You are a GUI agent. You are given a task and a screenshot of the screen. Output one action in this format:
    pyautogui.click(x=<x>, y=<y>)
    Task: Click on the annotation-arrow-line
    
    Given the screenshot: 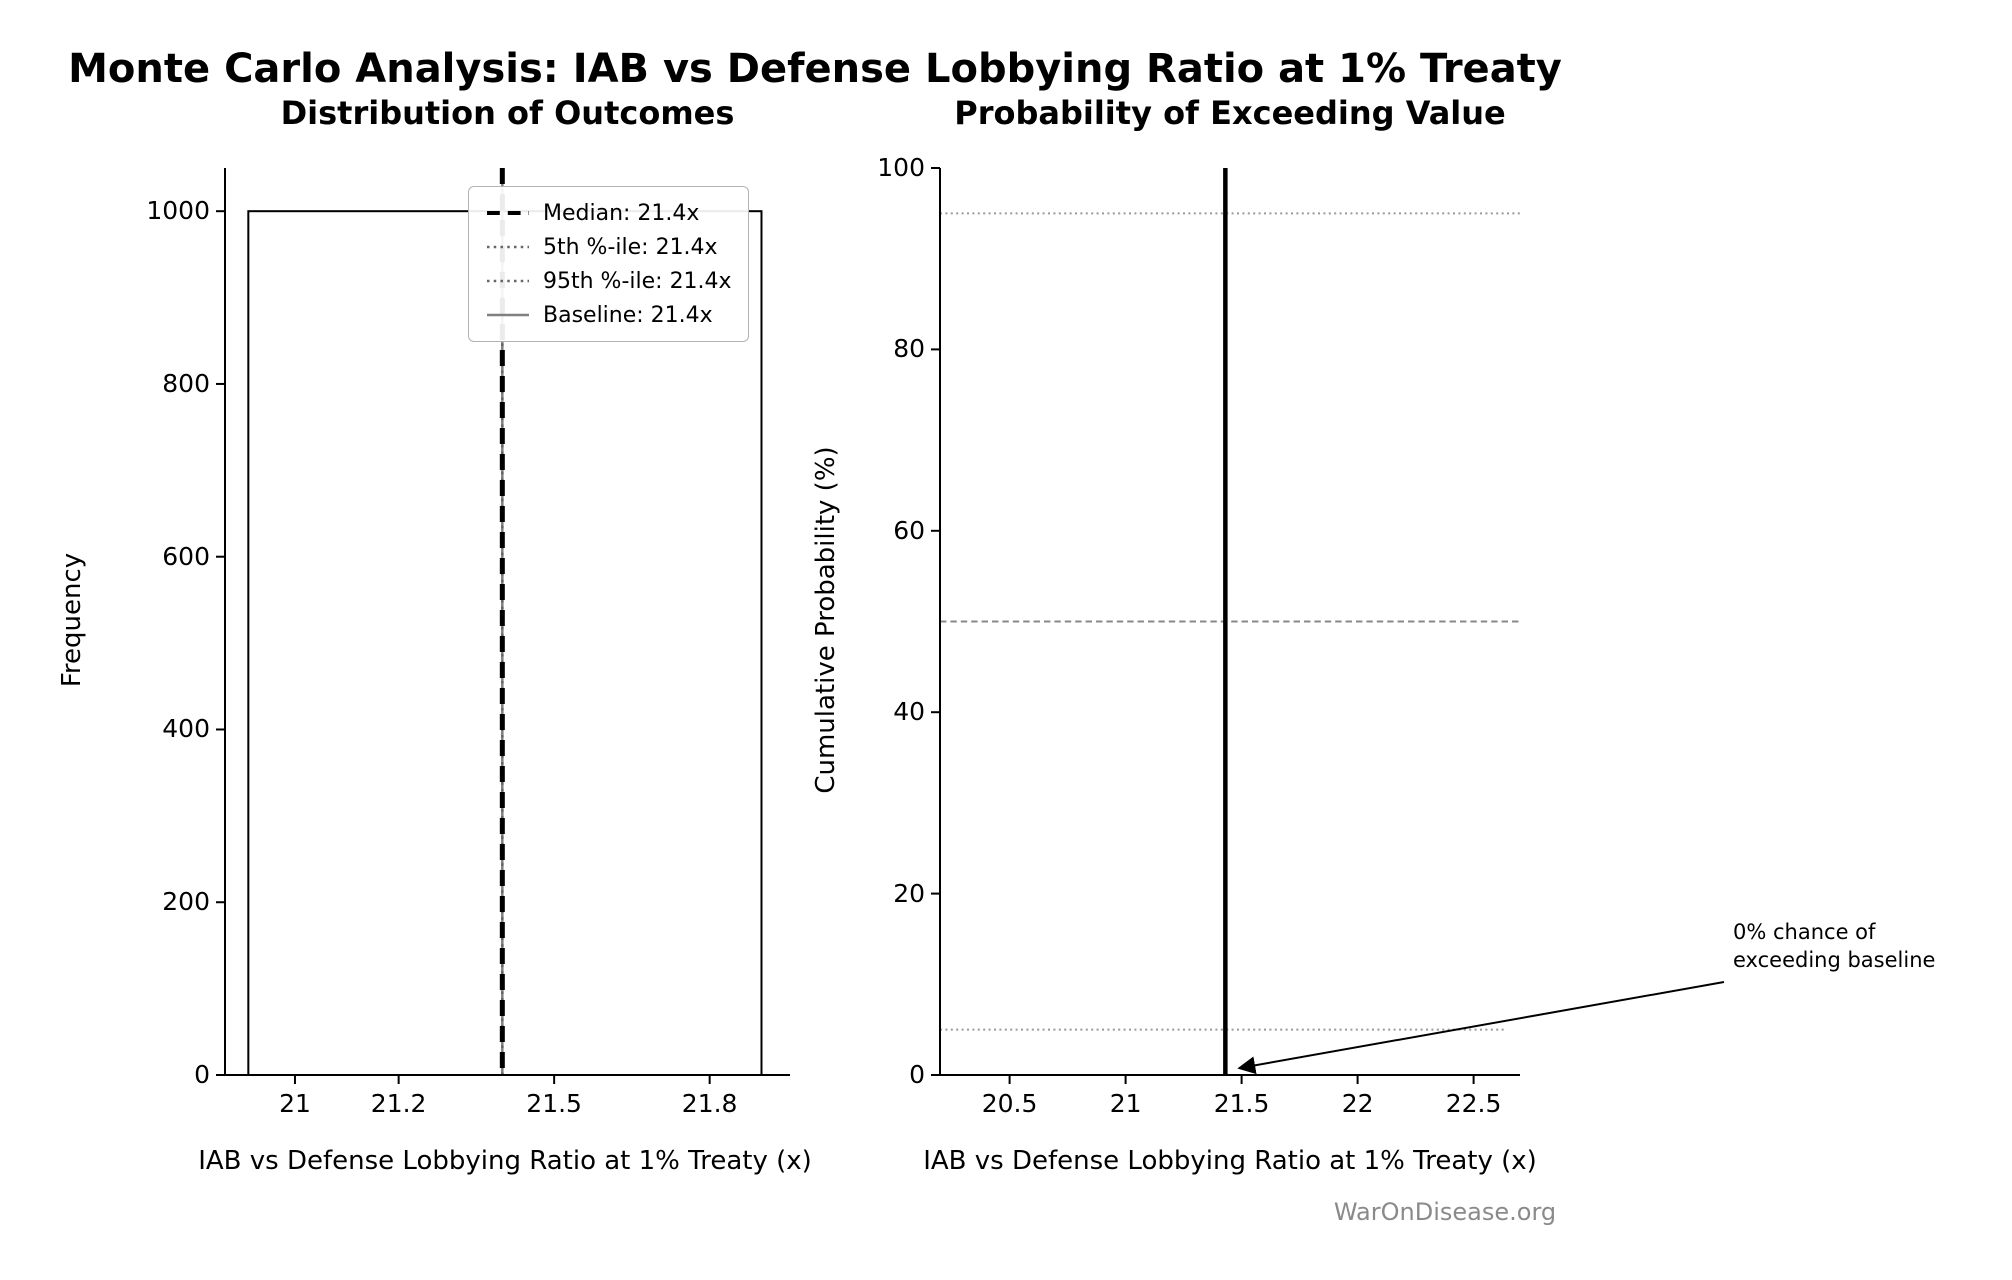 What is the action you would take?
    pyautogui.click(x=1481, y=1028)
    